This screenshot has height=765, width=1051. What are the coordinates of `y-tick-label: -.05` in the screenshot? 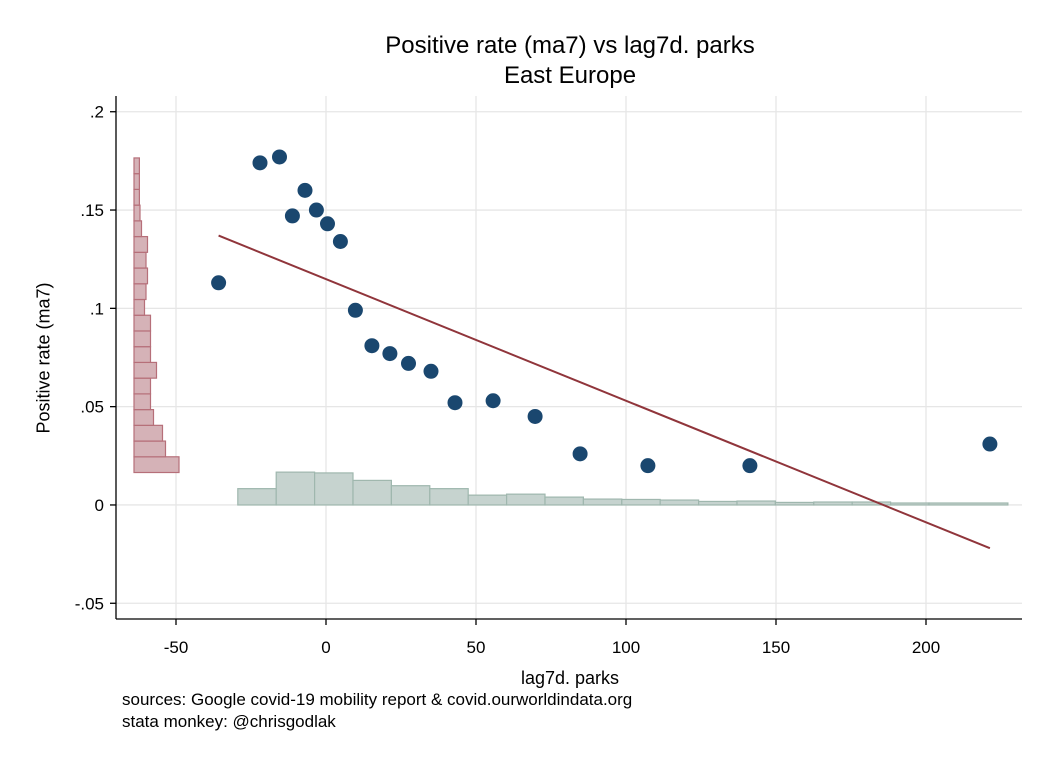 It's located at (89, 603).